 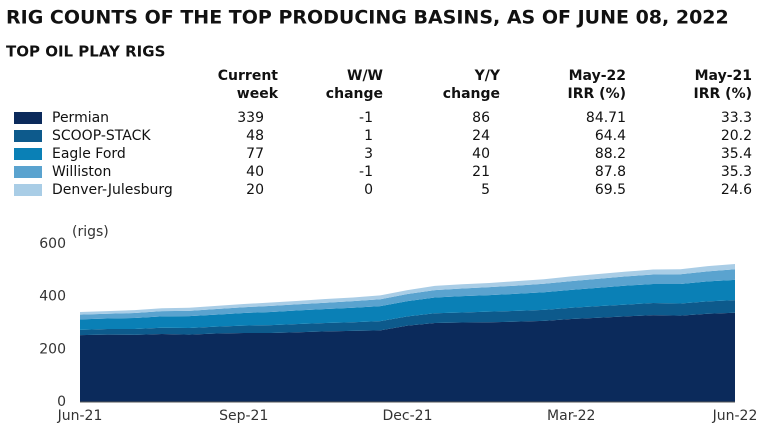 What do you see at coordinates (736, 190) in the screenshot?
I see `table-cell: 24.6` at bounding box center [736, 190].